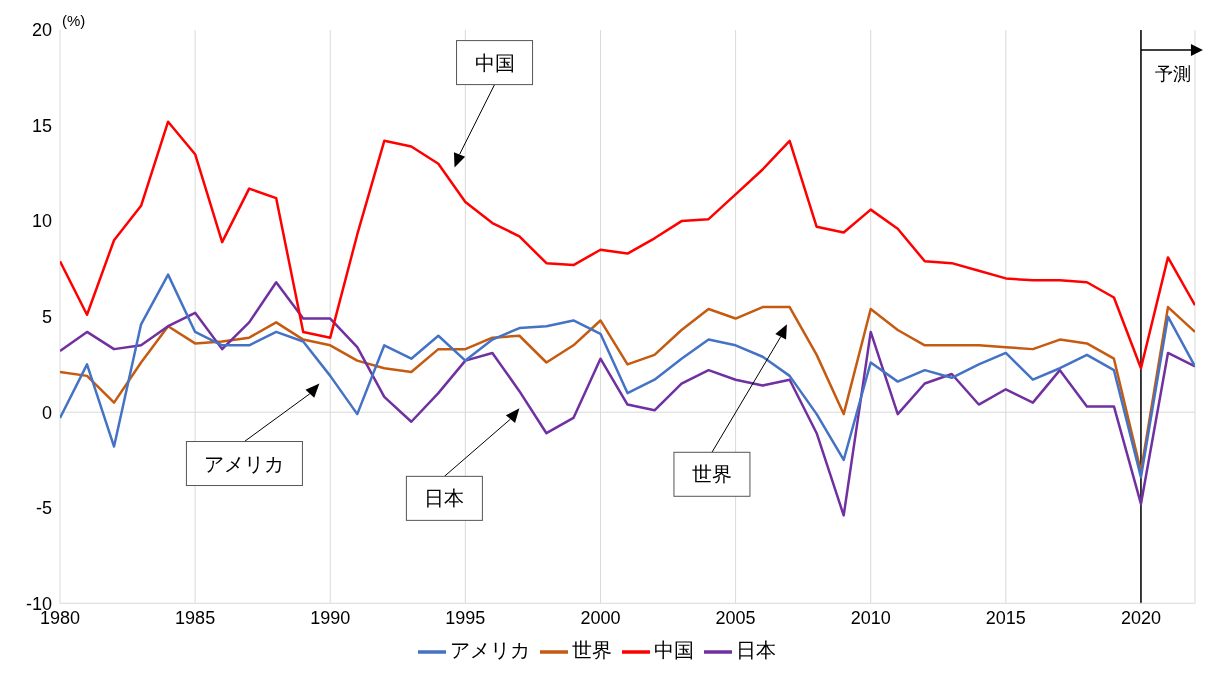  What do you see at coordinates (330, 618) in the screenshot?
I see `x-tick-label: 1990` at bounding box center [330, 618].